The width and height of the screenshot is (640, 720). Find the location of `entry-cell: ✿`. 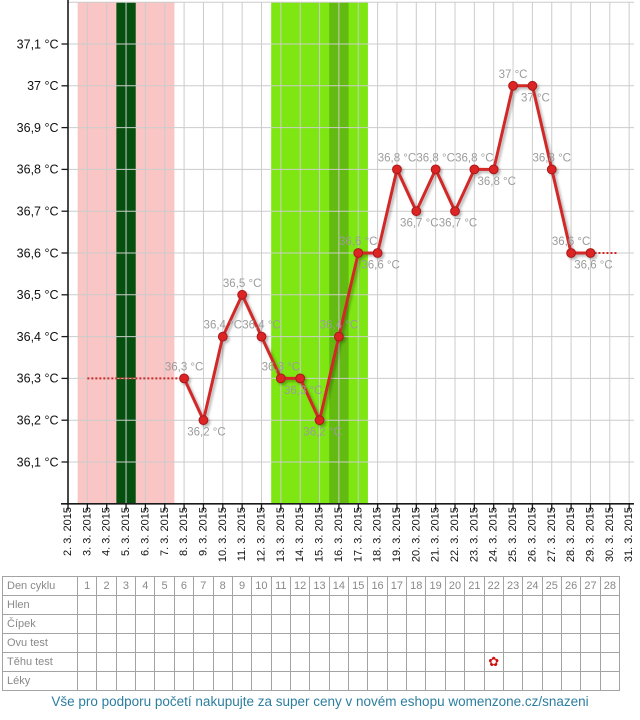

entry-cell: ✿ is located at coordinates (493, 662).